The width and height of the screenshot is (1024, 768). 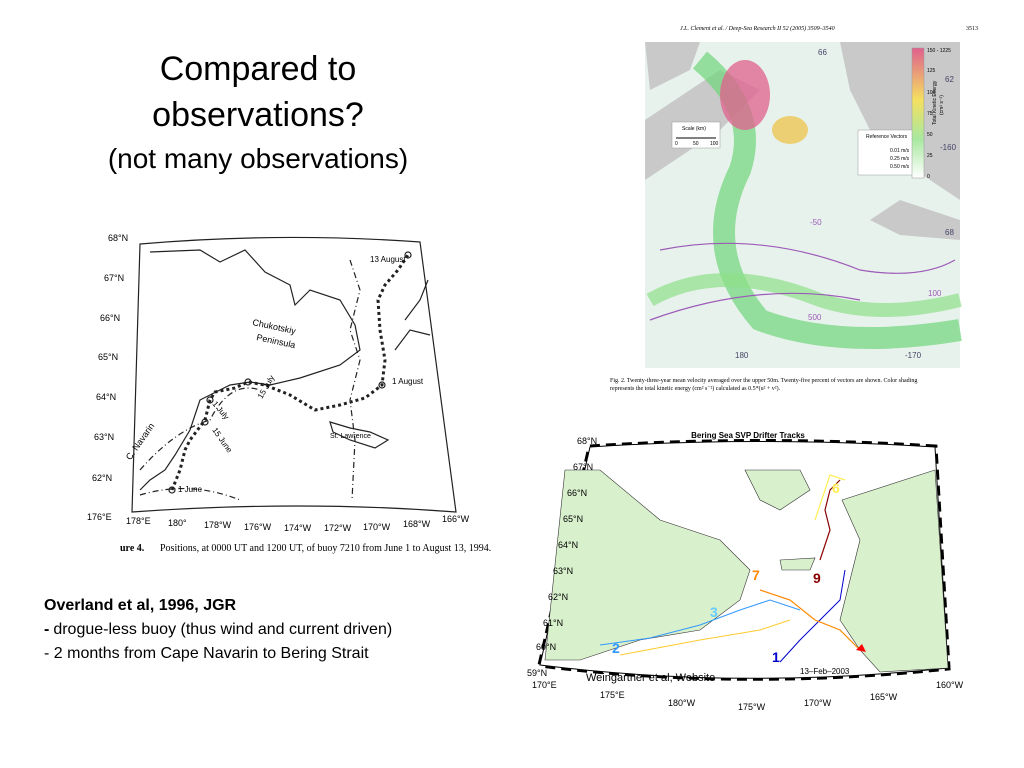 I want to click on energy-band, so click(x=804, y=295).